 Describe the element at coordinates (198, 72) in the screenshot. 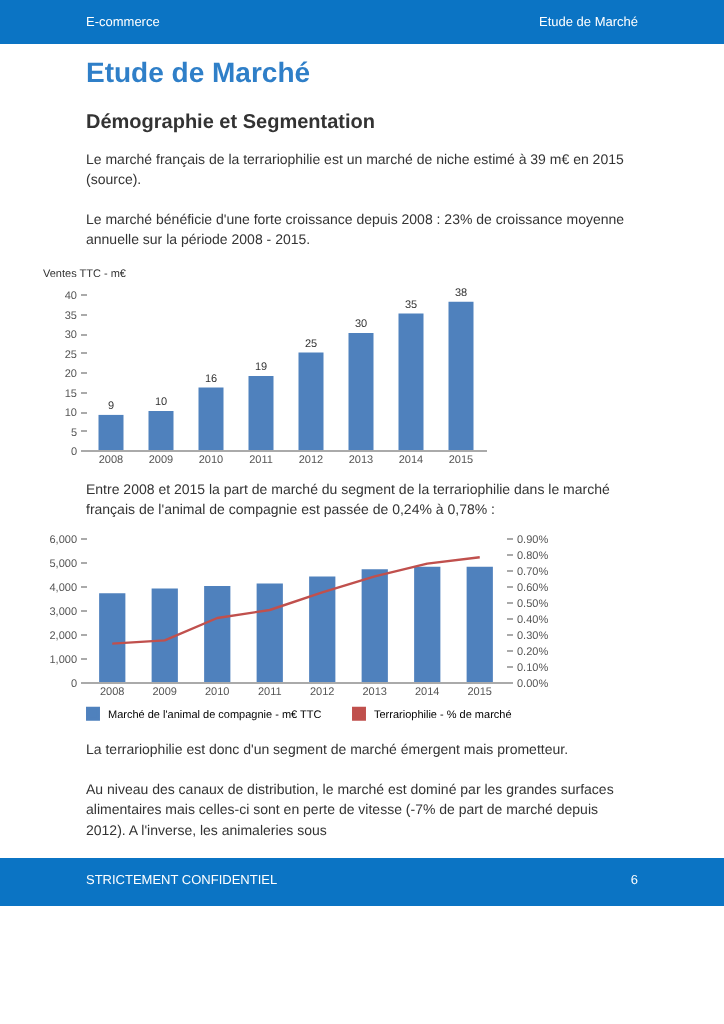

I see `chart-title: Etude de Marché` at that location.